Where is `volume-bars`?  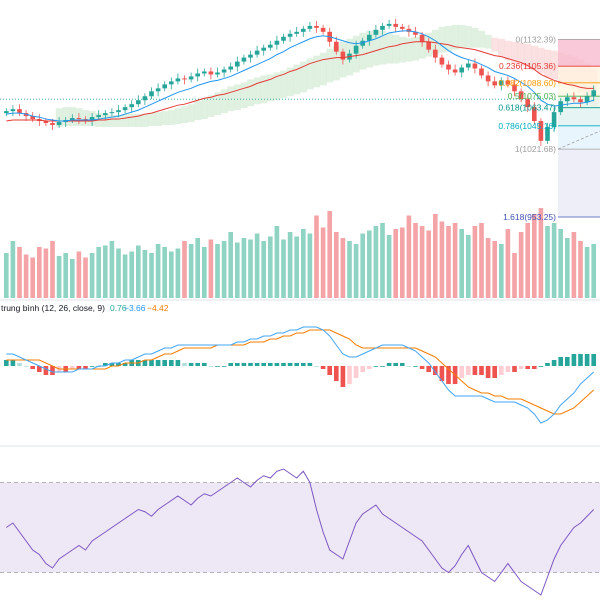
volume-bars is located at coordinates (300, 253).